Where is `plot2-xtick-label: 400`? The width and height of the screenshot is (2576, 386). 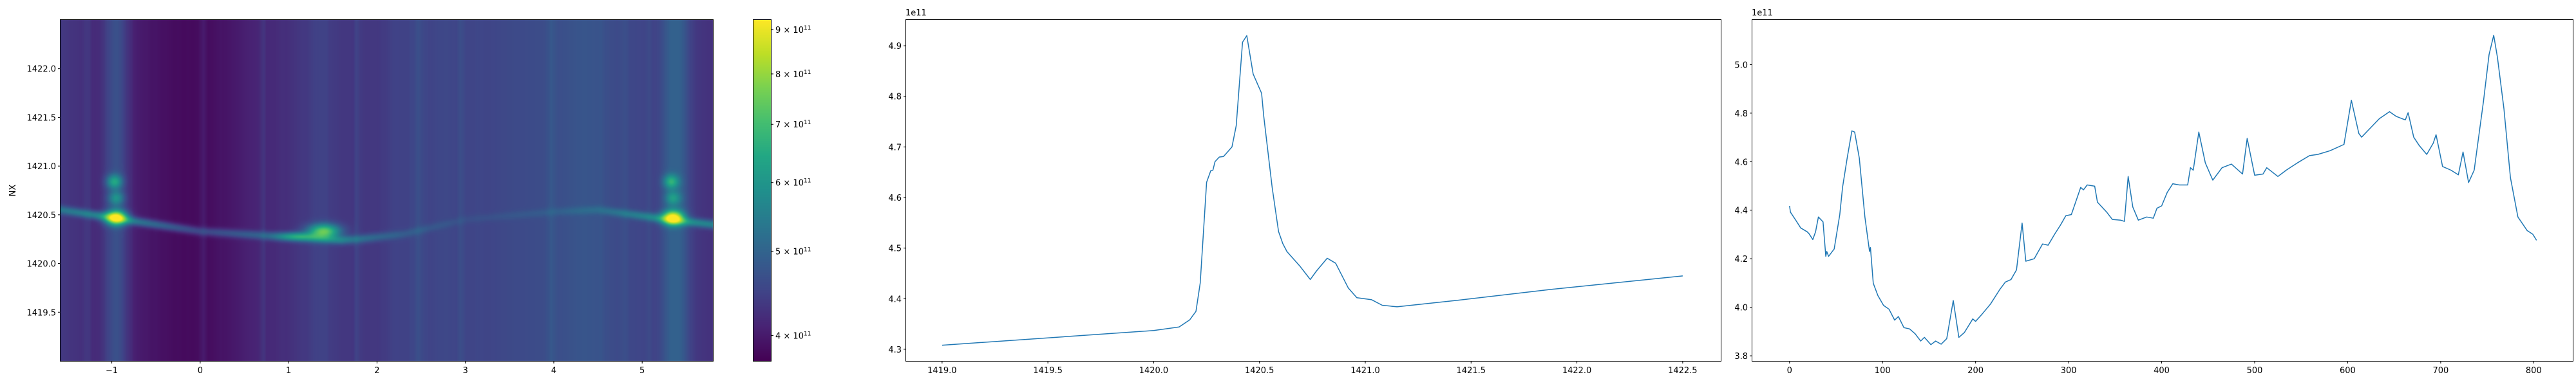
plot2-xtick-label: 400 is located at coordinates (2162, 371).